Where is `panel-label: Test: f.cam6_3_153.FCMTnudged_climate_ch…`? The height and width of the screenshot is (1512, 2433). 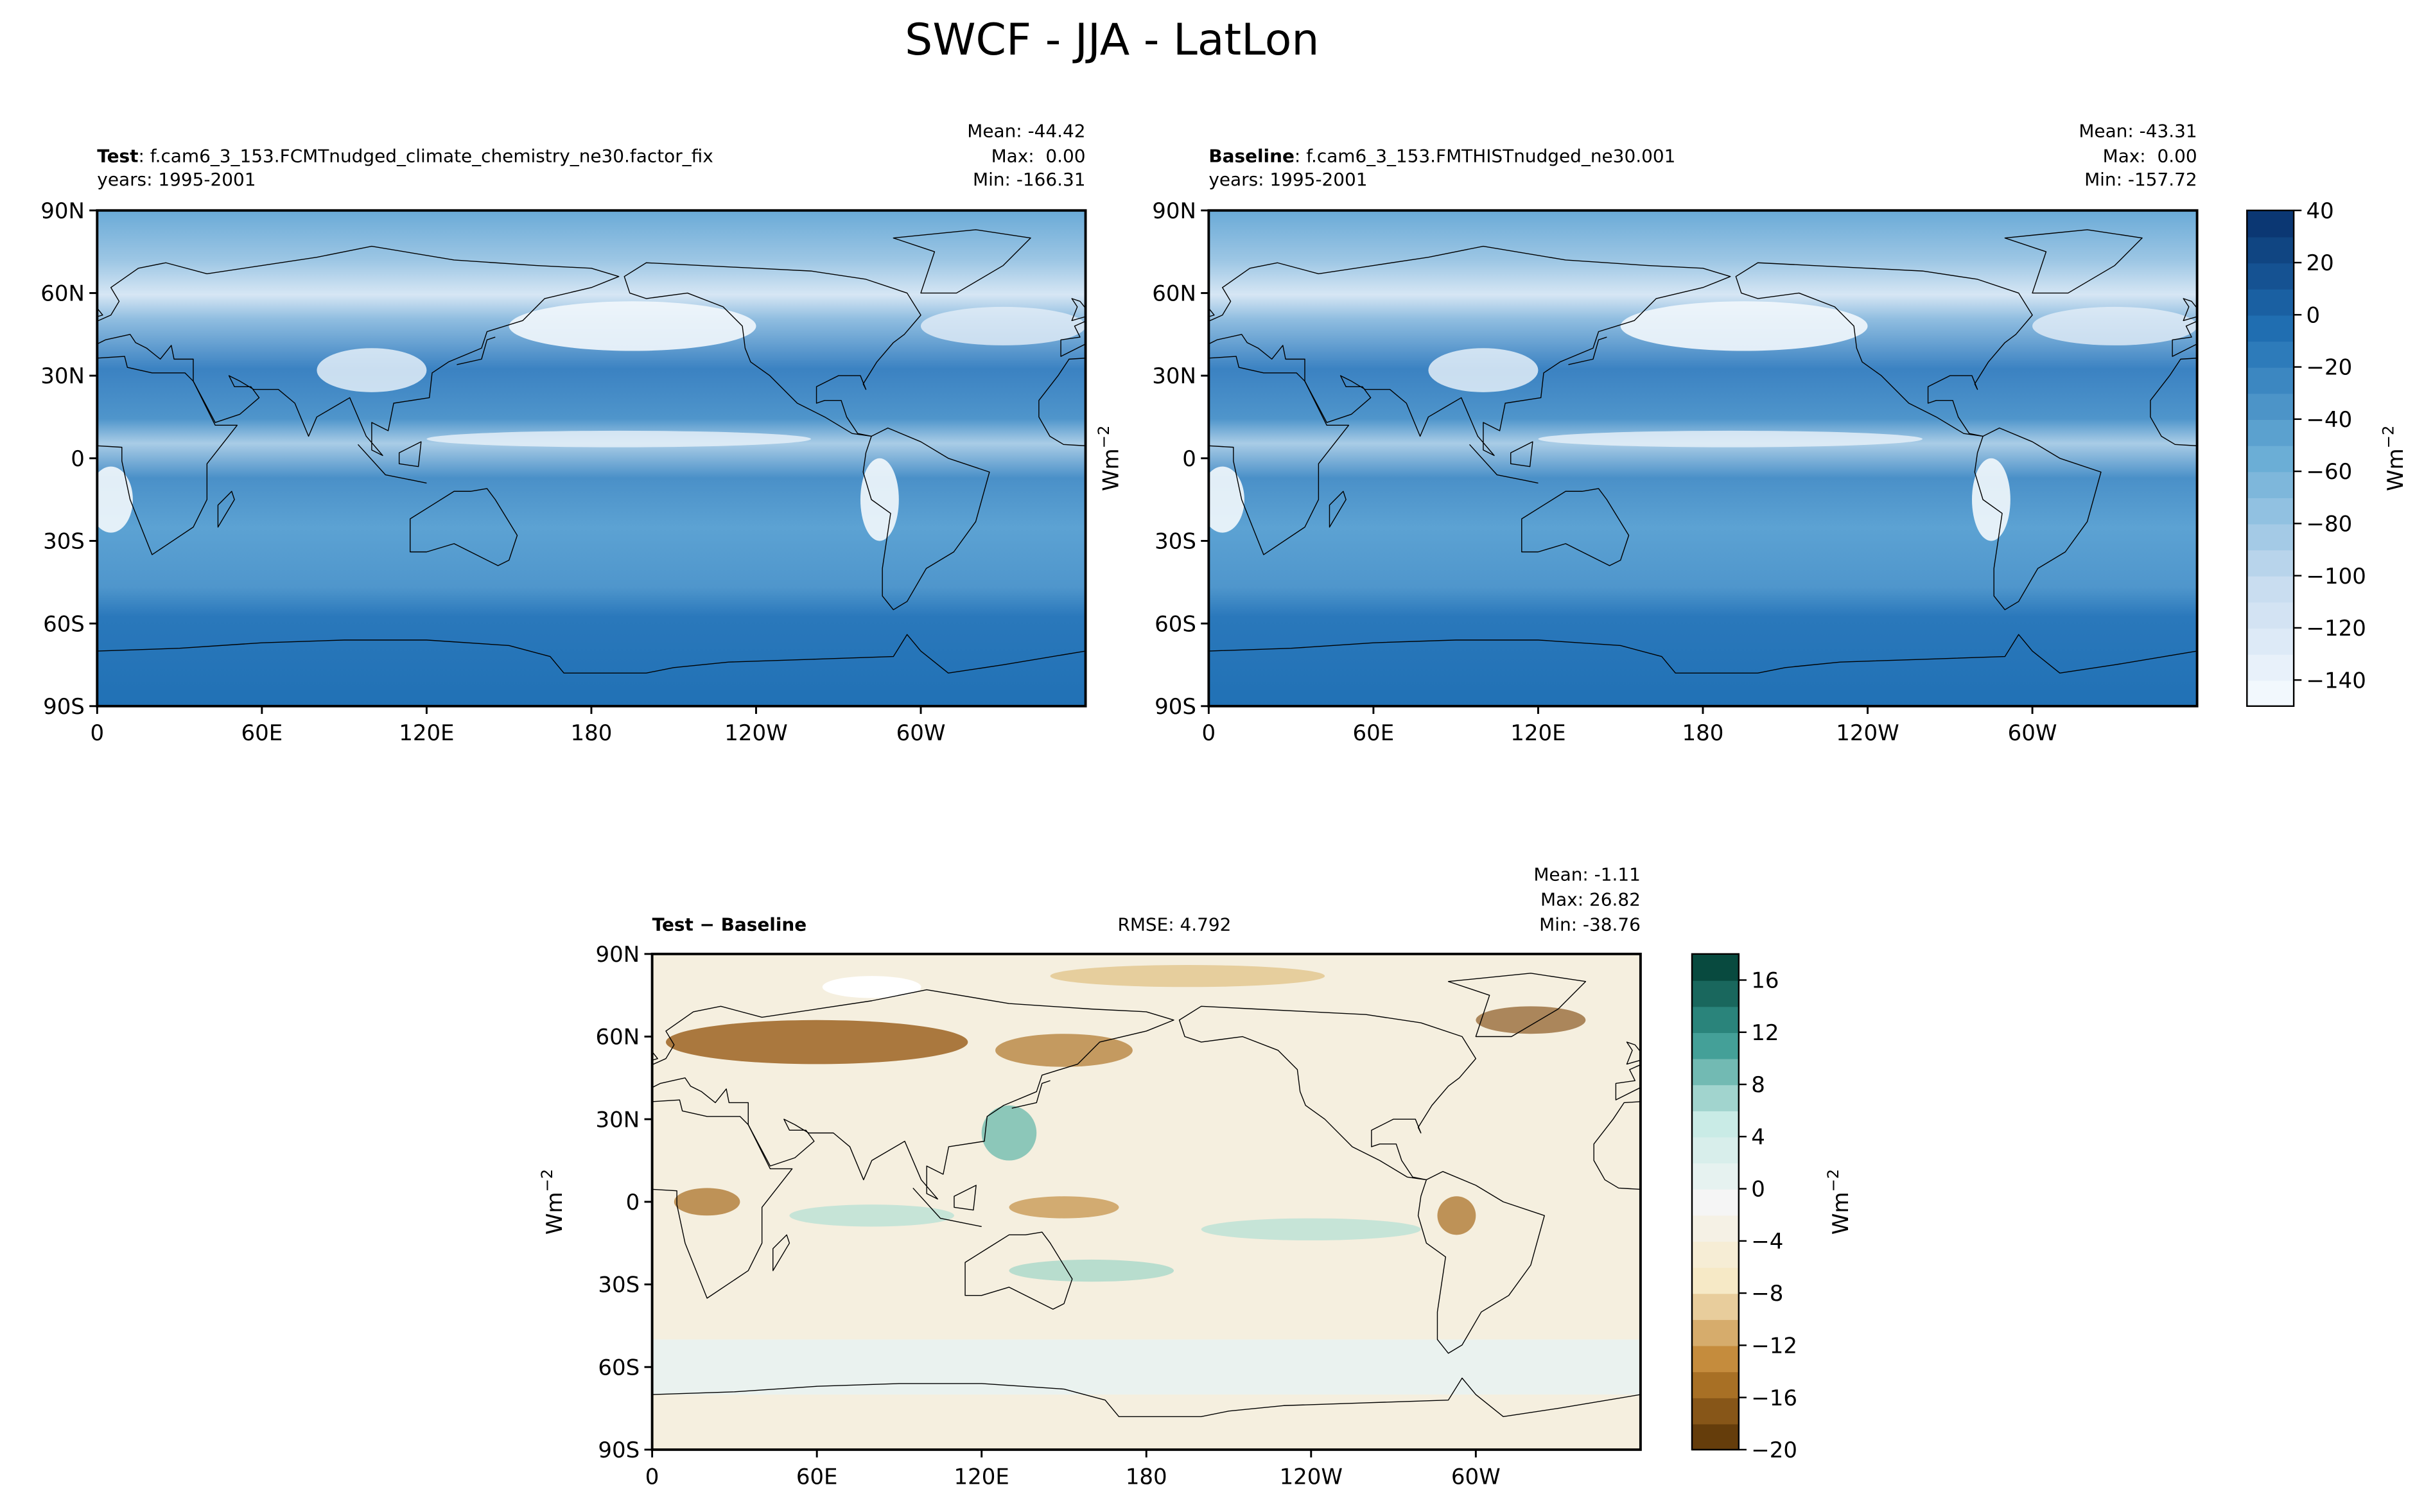
panel-label: Test: f.cam6_3_153.FCMTnudged_climate_ch… is located at coordinates (405, 155).